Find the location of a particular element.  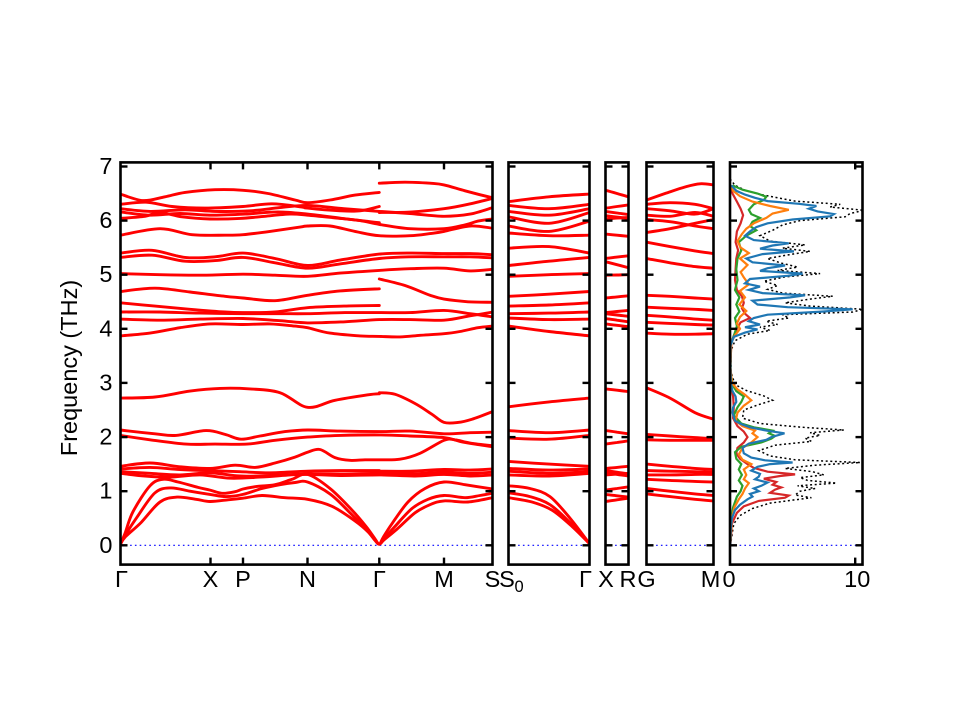

svg-text: 7 is located at coordinates (105, 166).